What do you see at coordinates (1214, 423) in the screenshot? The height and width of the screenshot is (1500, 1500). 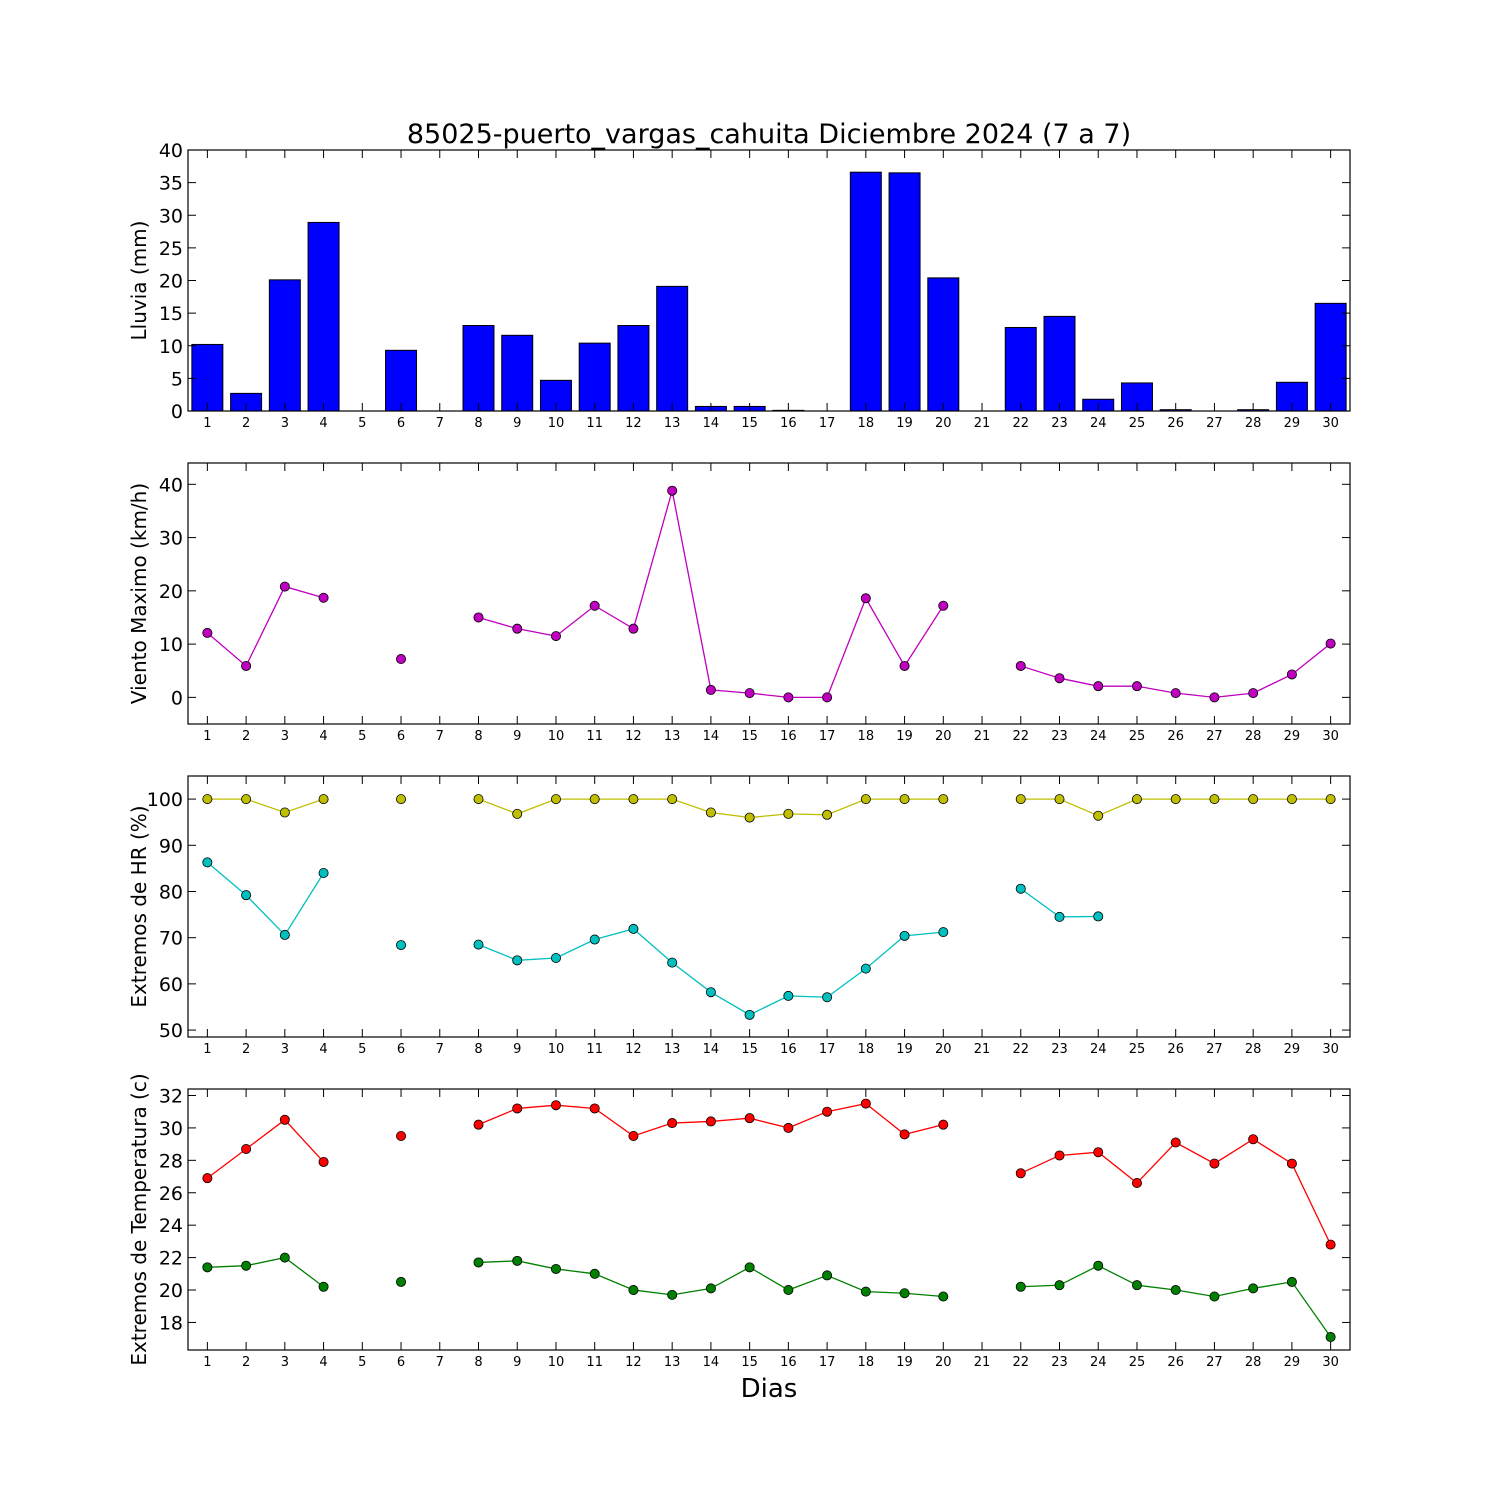 I see `x-tick-label: 27` at bounding box center [1214, 423].